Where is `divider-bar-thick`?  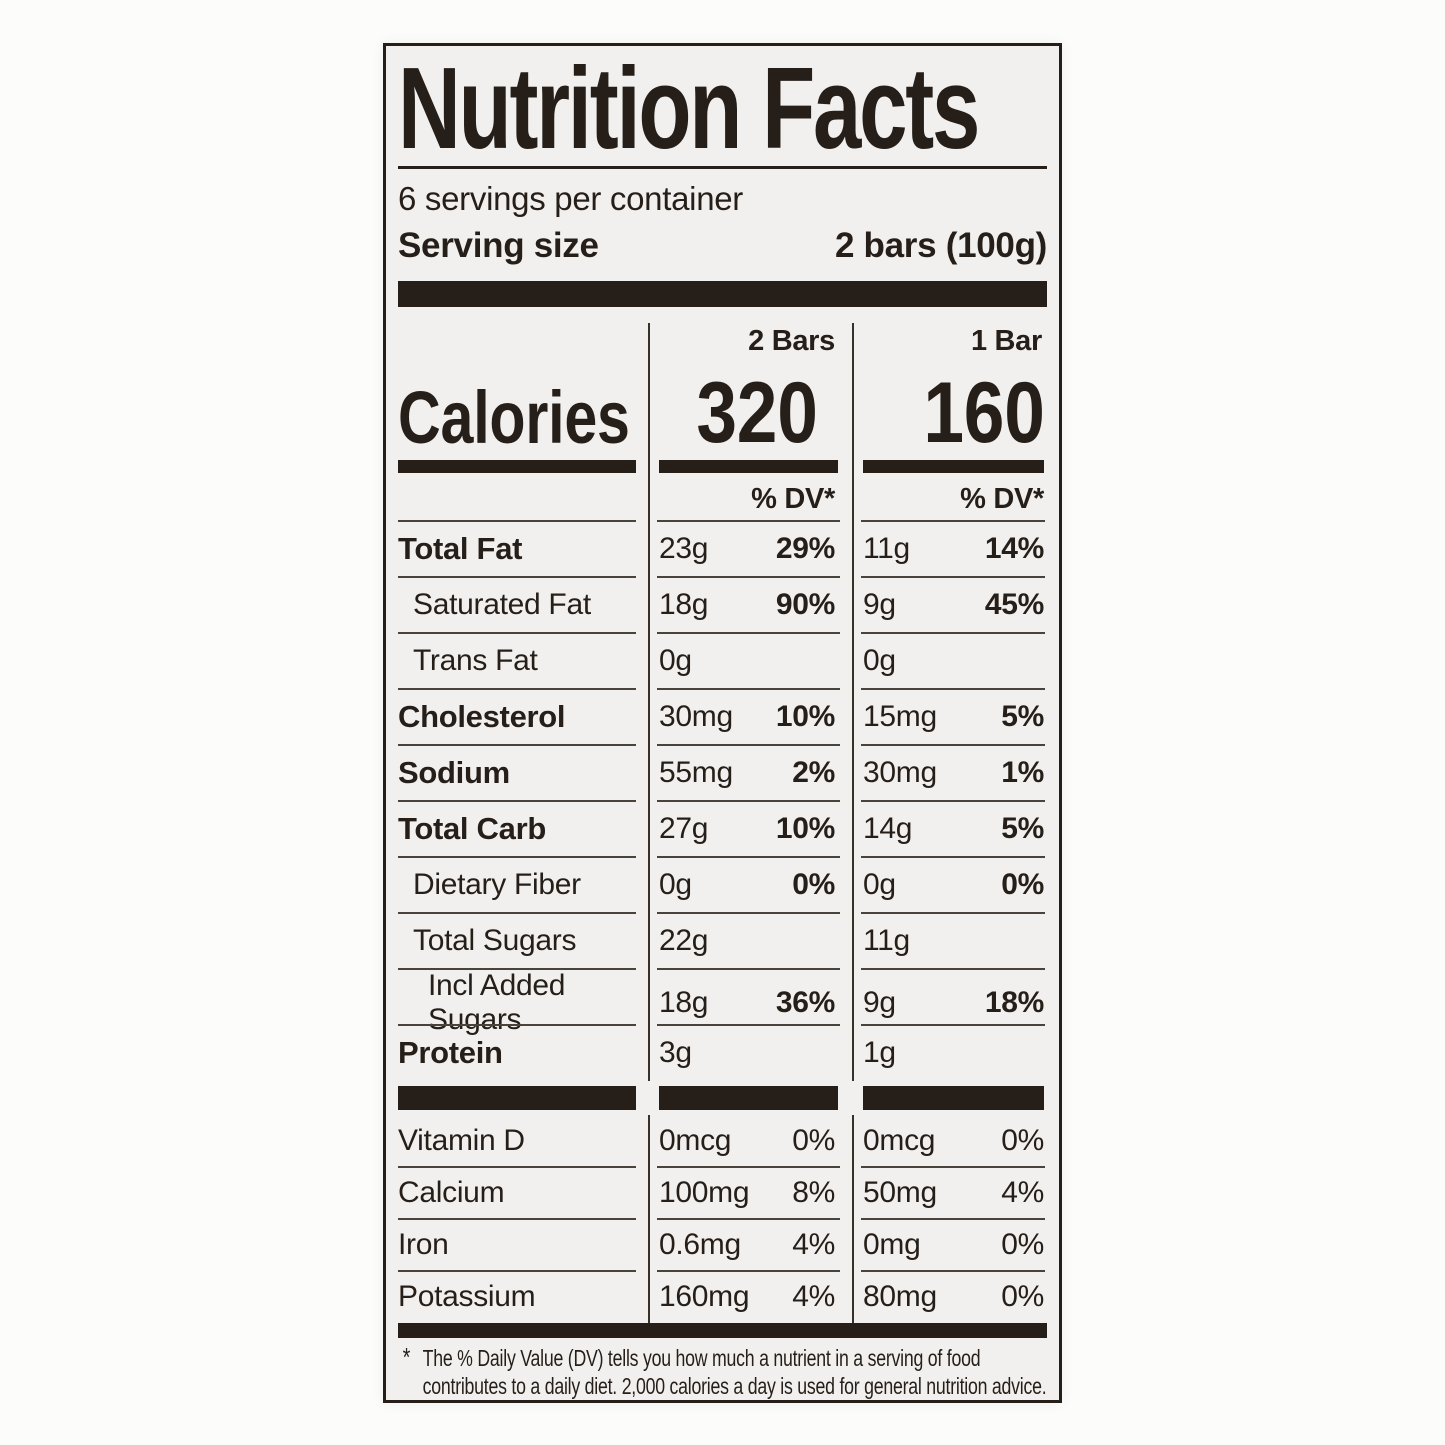 divider-bar-thick is located at coordinates (722, 294).